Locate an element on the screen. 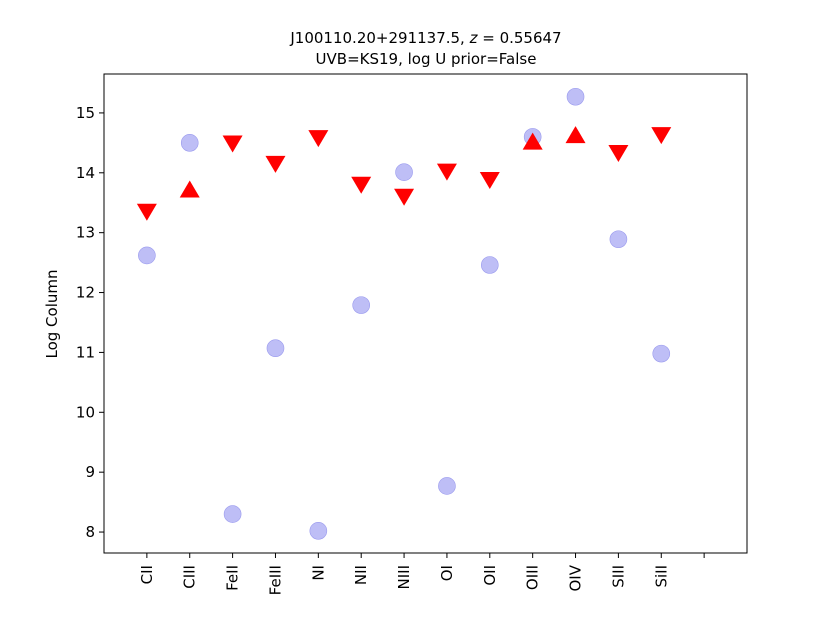 This screenshot has width=830, height=623. x-tick-label: NIII is located at coordinates (404, 577).